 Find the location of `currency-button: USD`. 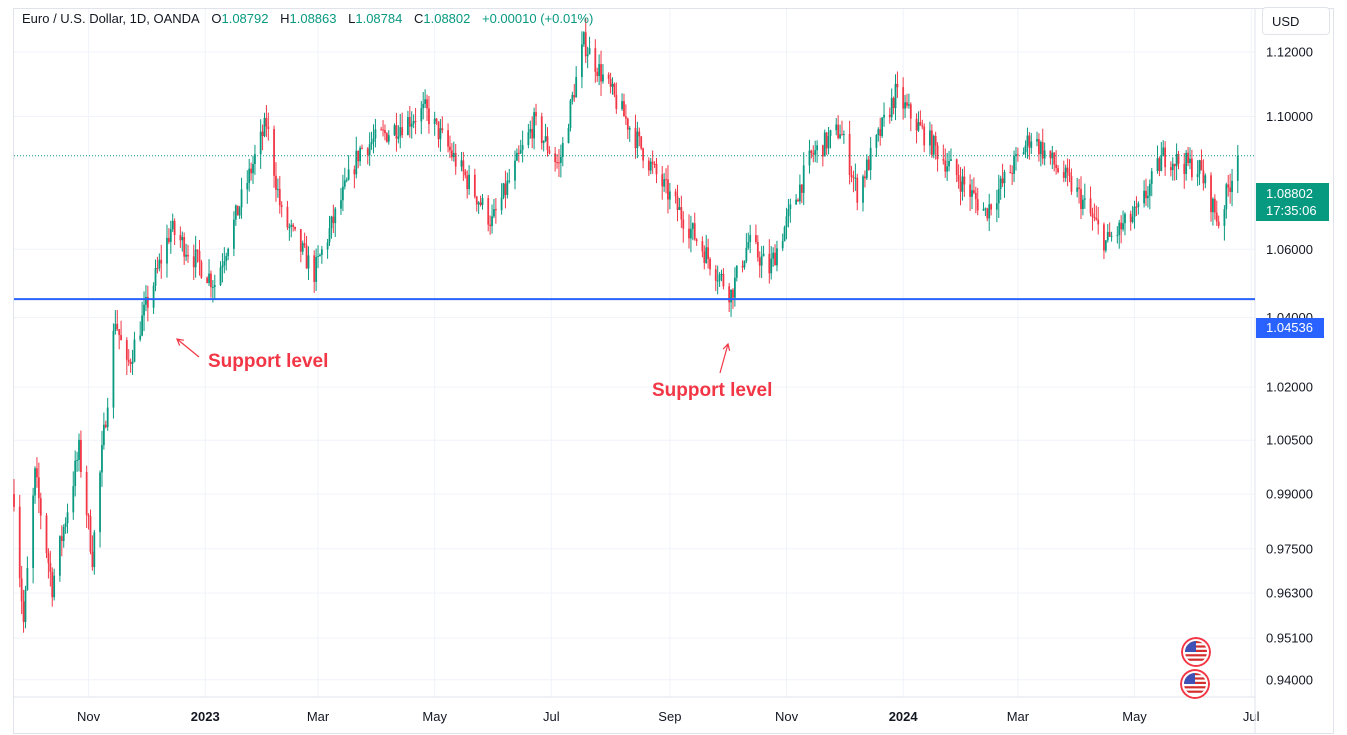

currency-button: USD is located at coordinates (1296, 21).